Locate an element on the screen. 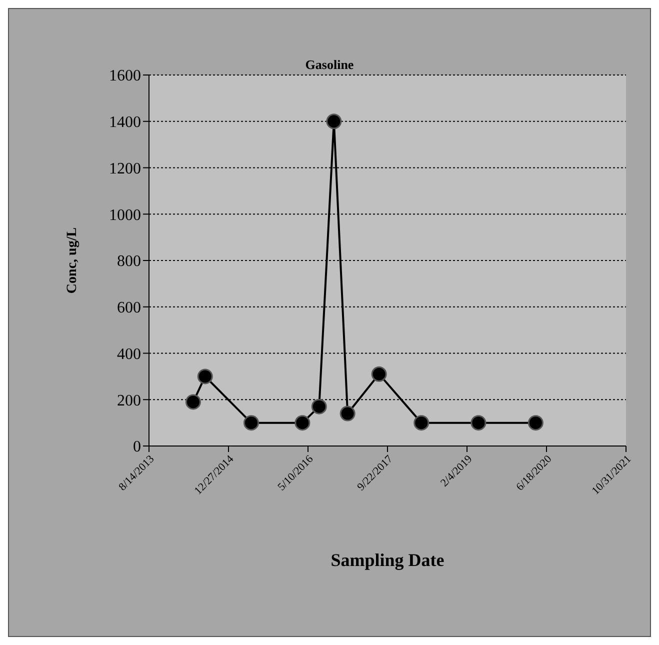 This screenshot has width=659, height=645. y-tick-label: 0 is located at coordinates (137, 447).